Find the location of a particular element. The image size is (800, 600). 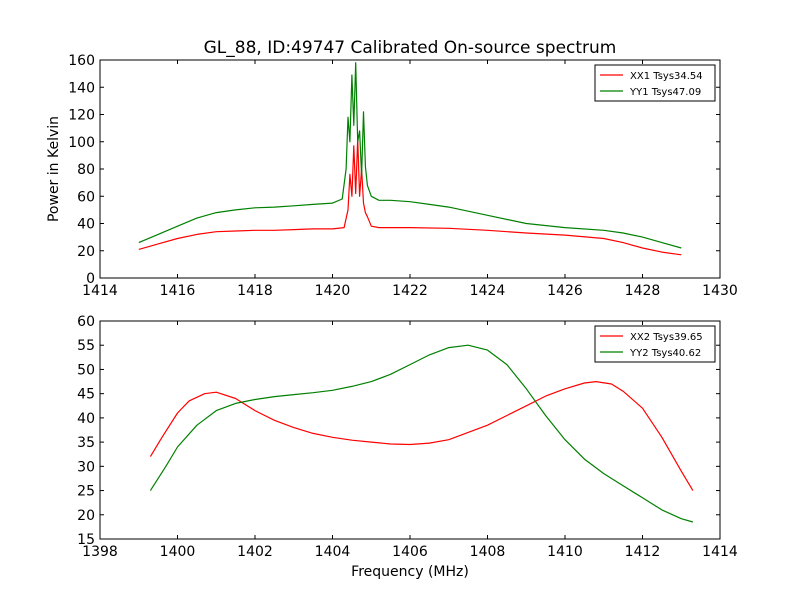

x-tick-label: 1416 is located at coordinates (178, 291).